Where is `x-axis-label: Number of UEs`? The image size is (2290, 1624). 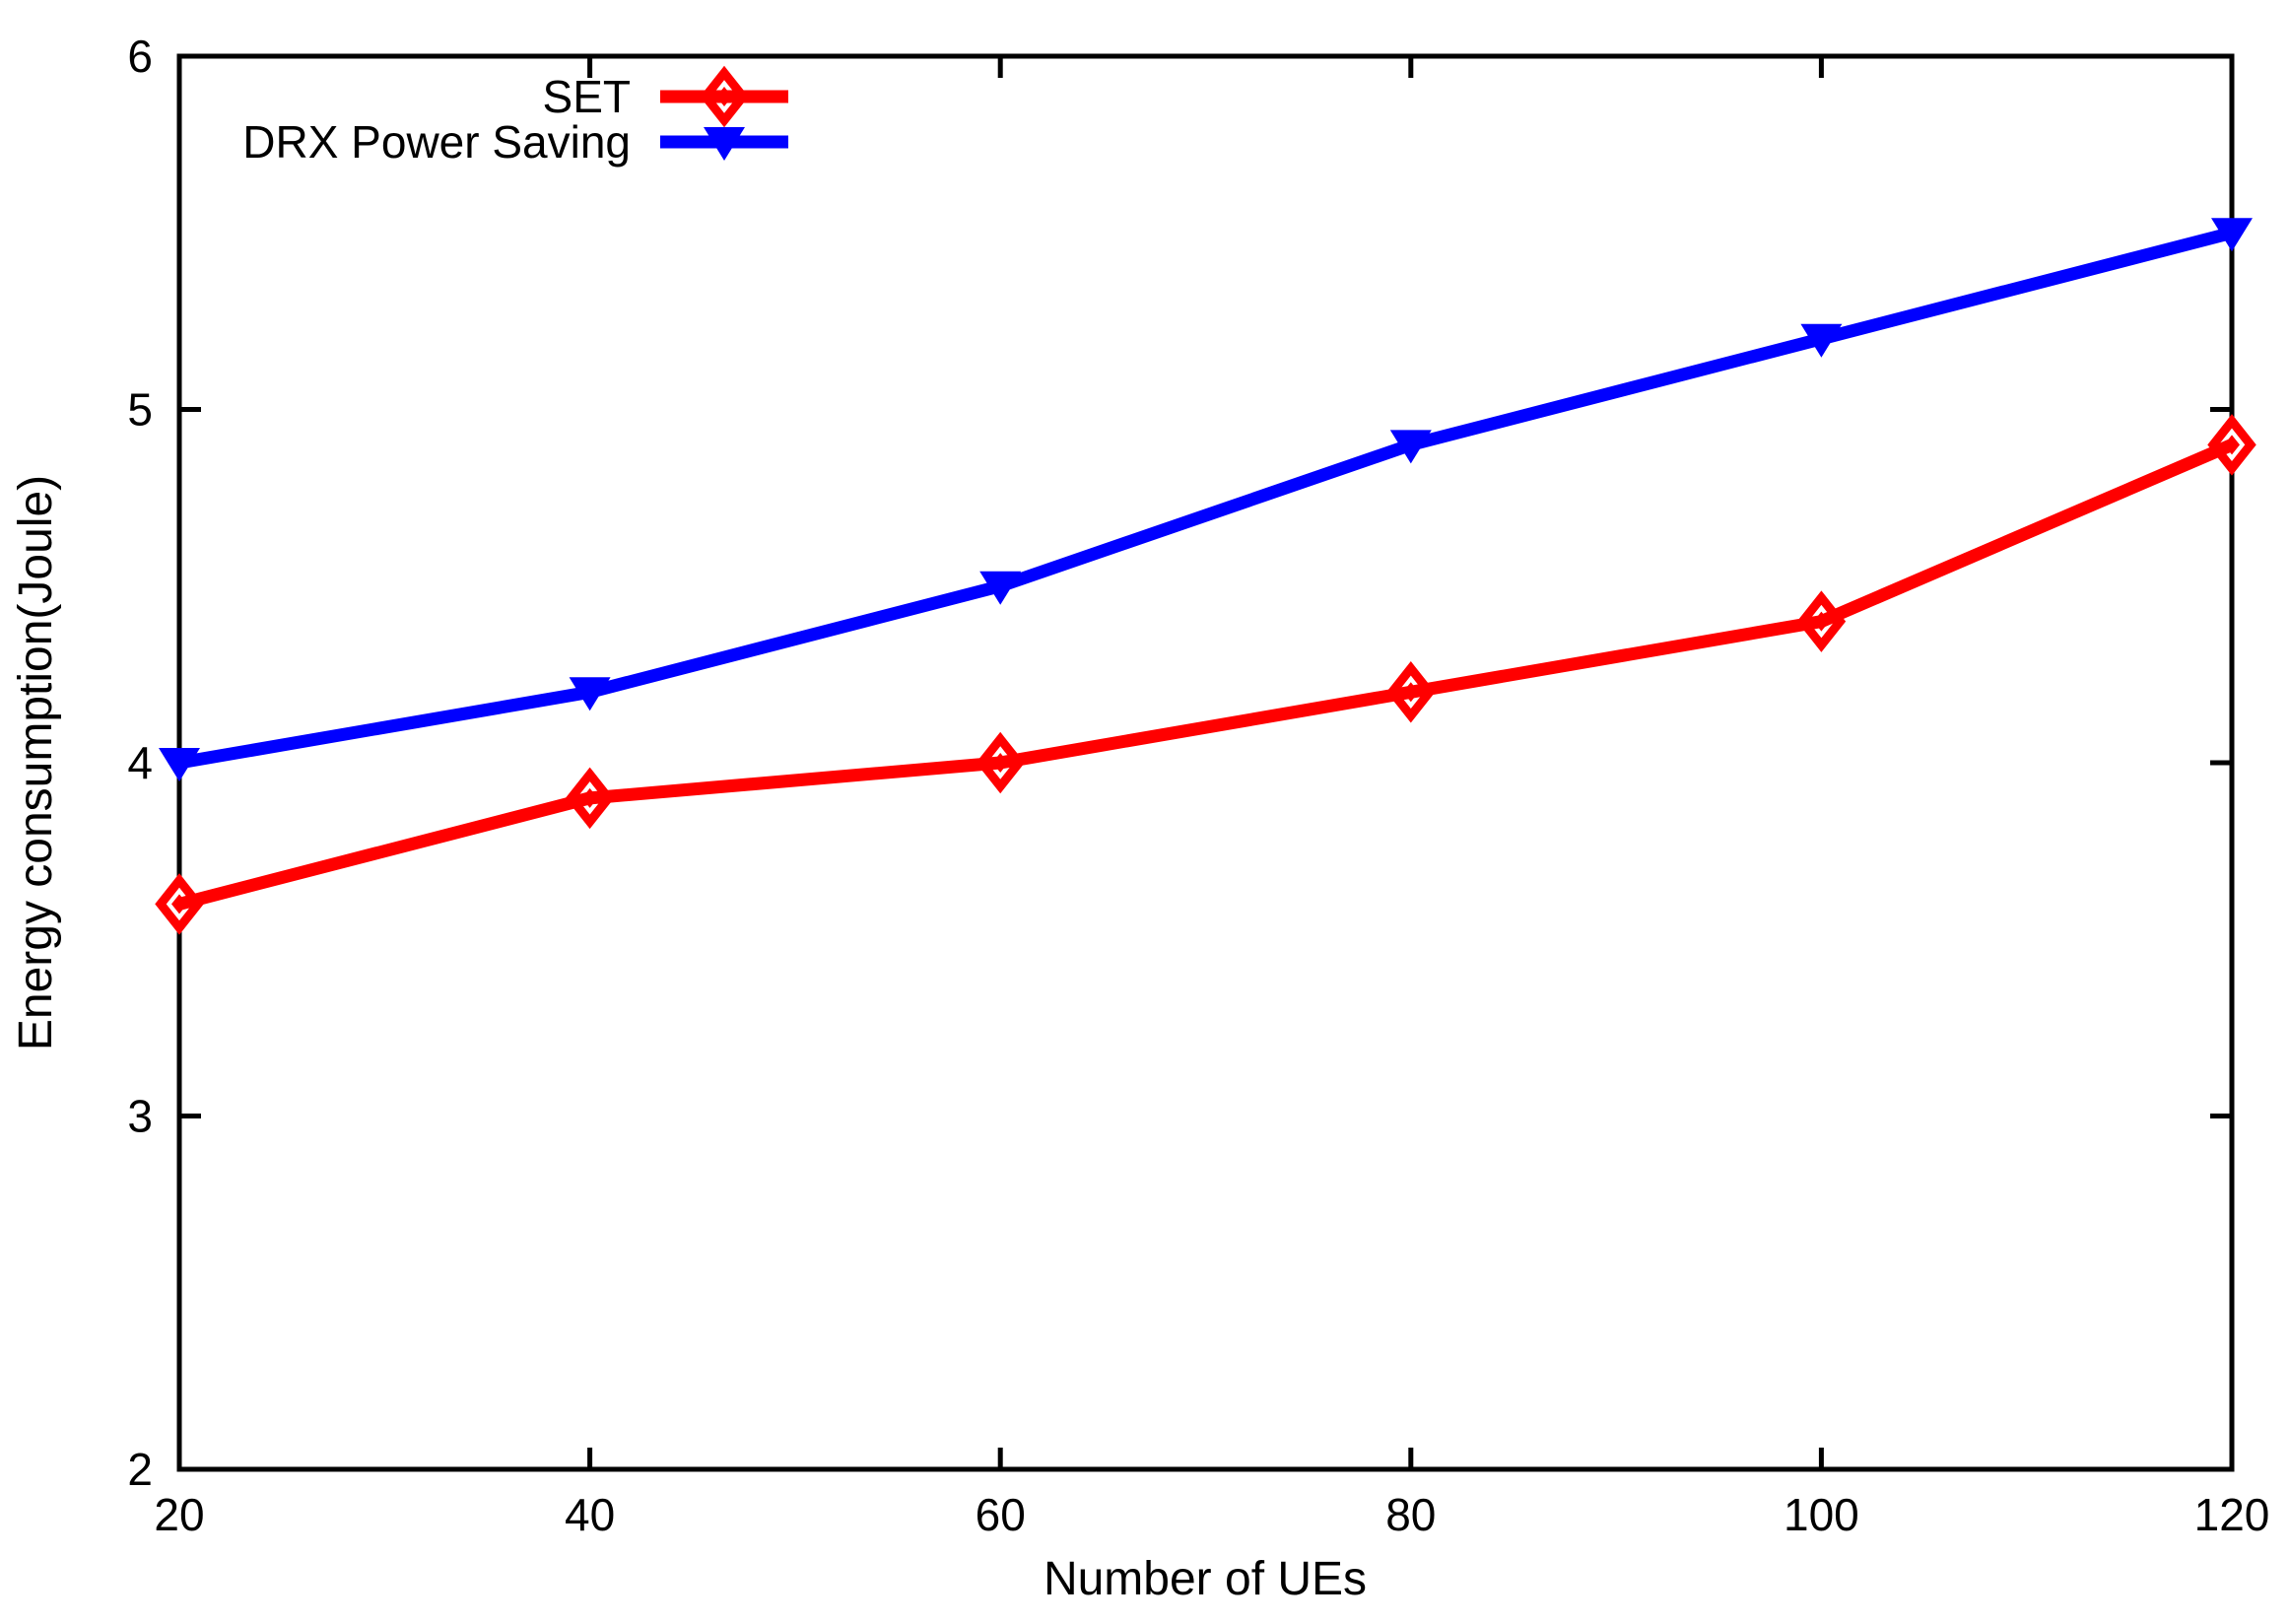
x-axis-label: Number of UEs is located at coordinates (1205, 1579).